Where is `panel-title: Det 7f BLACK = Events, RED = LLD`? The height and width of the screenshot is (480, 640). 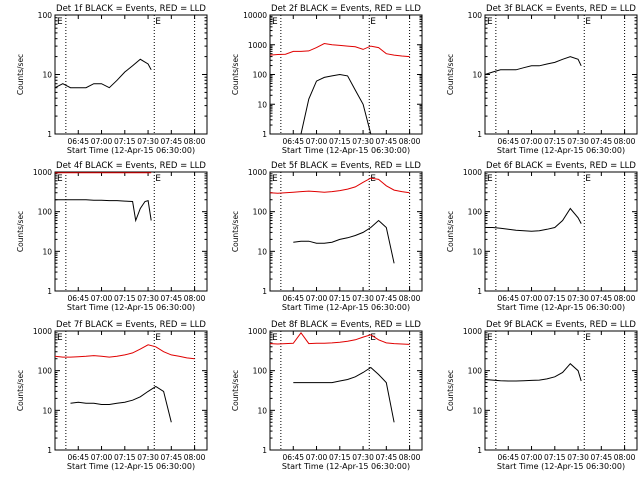 panel-title: Det 7f BLACK = Events, RED = LLD is located at coordinates (131, 325).